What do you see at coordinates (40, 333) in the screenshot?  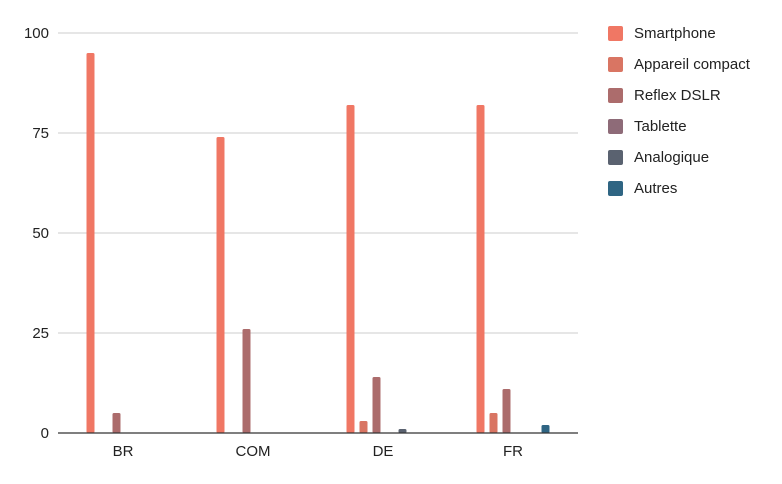 I see `y-tick-label: 25` at bounding box center [40, 333].